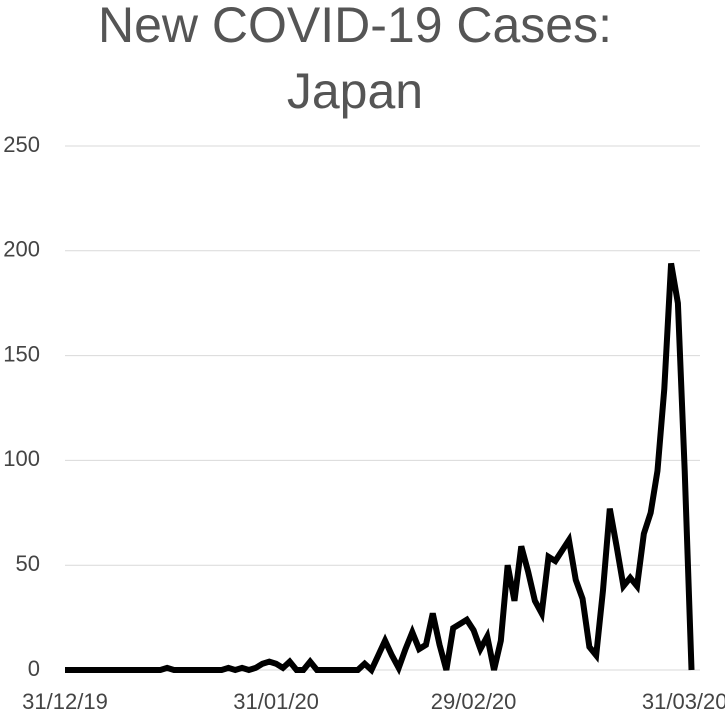 This screenshot has height=717, width=725. Describe the element at coordinates (474, 701) in the screenshot. I see `x-tick-label: 29/02/20` at that location.